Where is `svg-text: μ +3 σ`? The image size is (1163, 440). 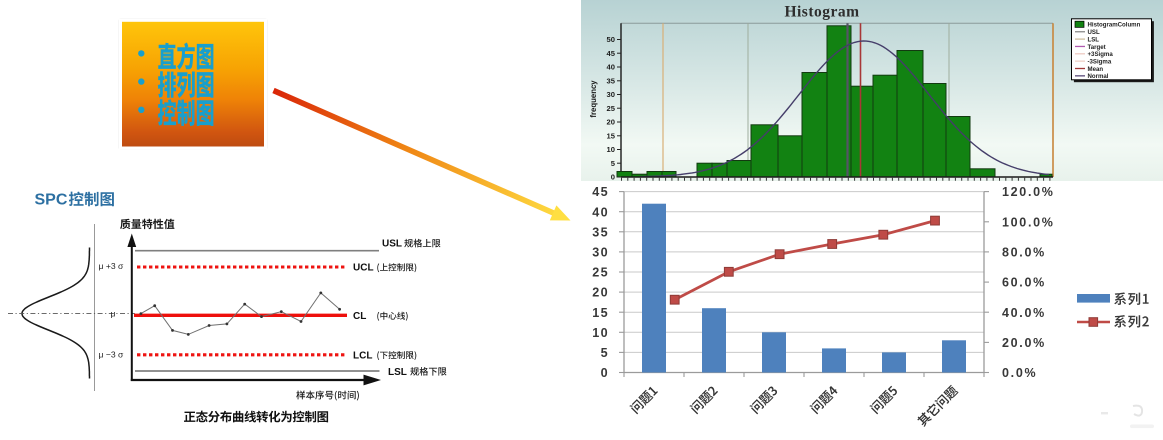 svg-text: μ +3 σ is located at coordinates (112, 266).